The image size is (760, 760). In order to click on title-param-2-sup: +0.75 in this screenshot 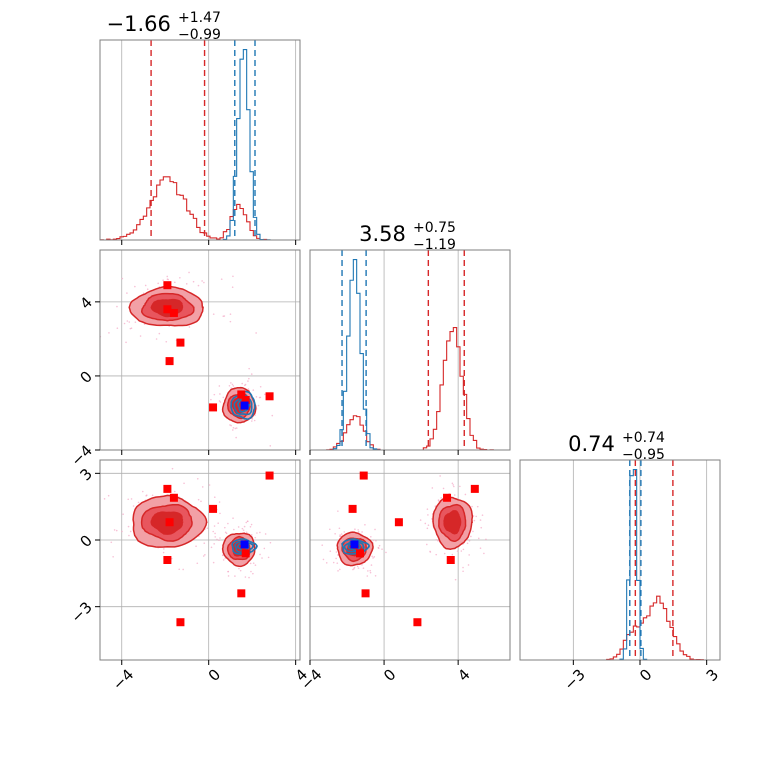, I will do `click(434, 228)`.